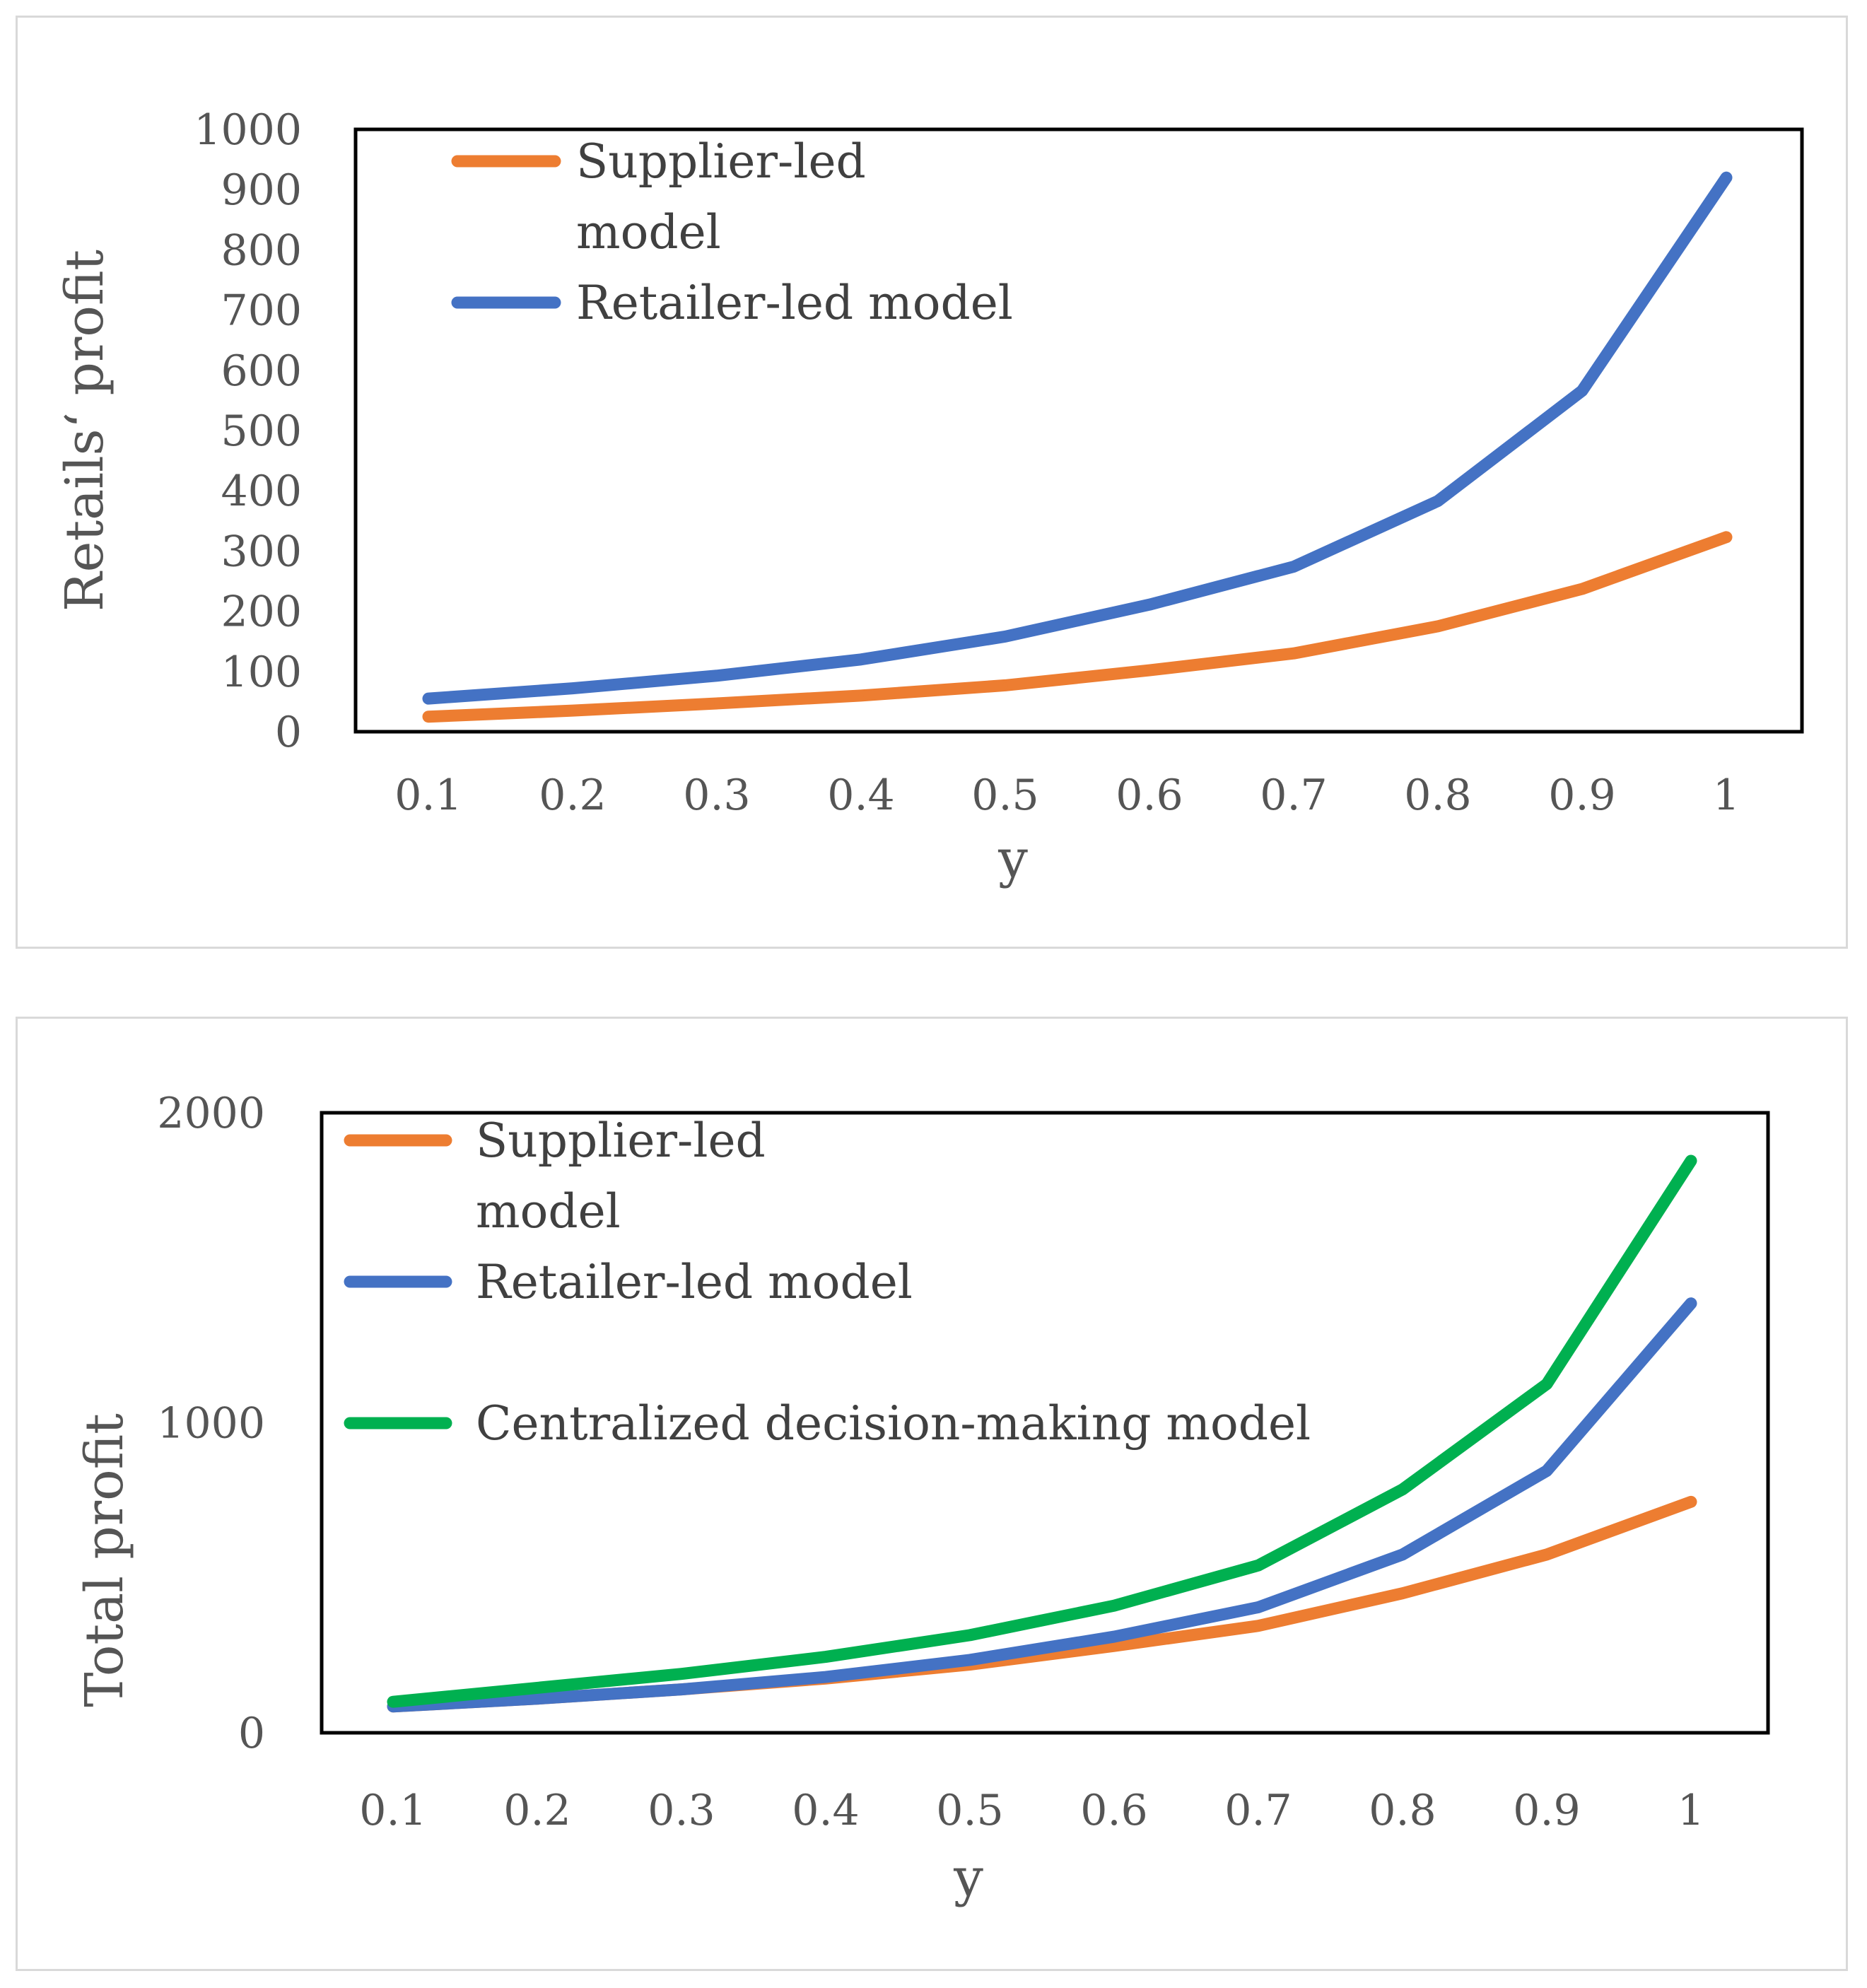  I want to click on legend-label-centralized: Centralized decision-making model, so click(893, 1424).